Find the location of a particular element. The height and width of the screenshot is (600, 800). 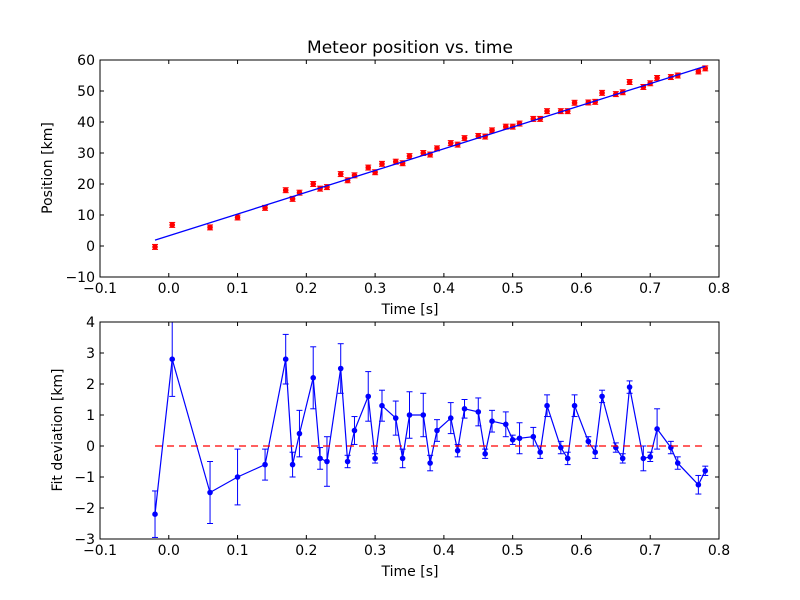

y-tick-label: 30 is located at coordinates (86, 154).